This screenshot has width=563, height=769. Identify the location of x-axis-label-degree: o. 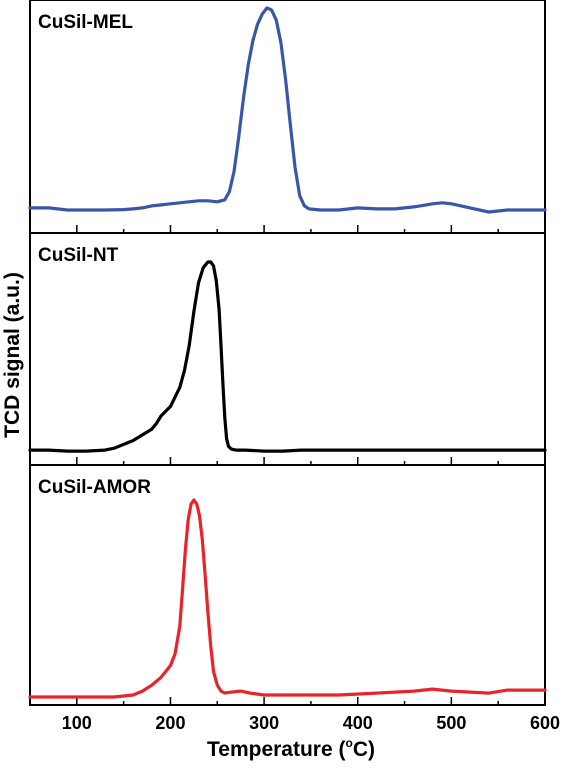
(348, 743).